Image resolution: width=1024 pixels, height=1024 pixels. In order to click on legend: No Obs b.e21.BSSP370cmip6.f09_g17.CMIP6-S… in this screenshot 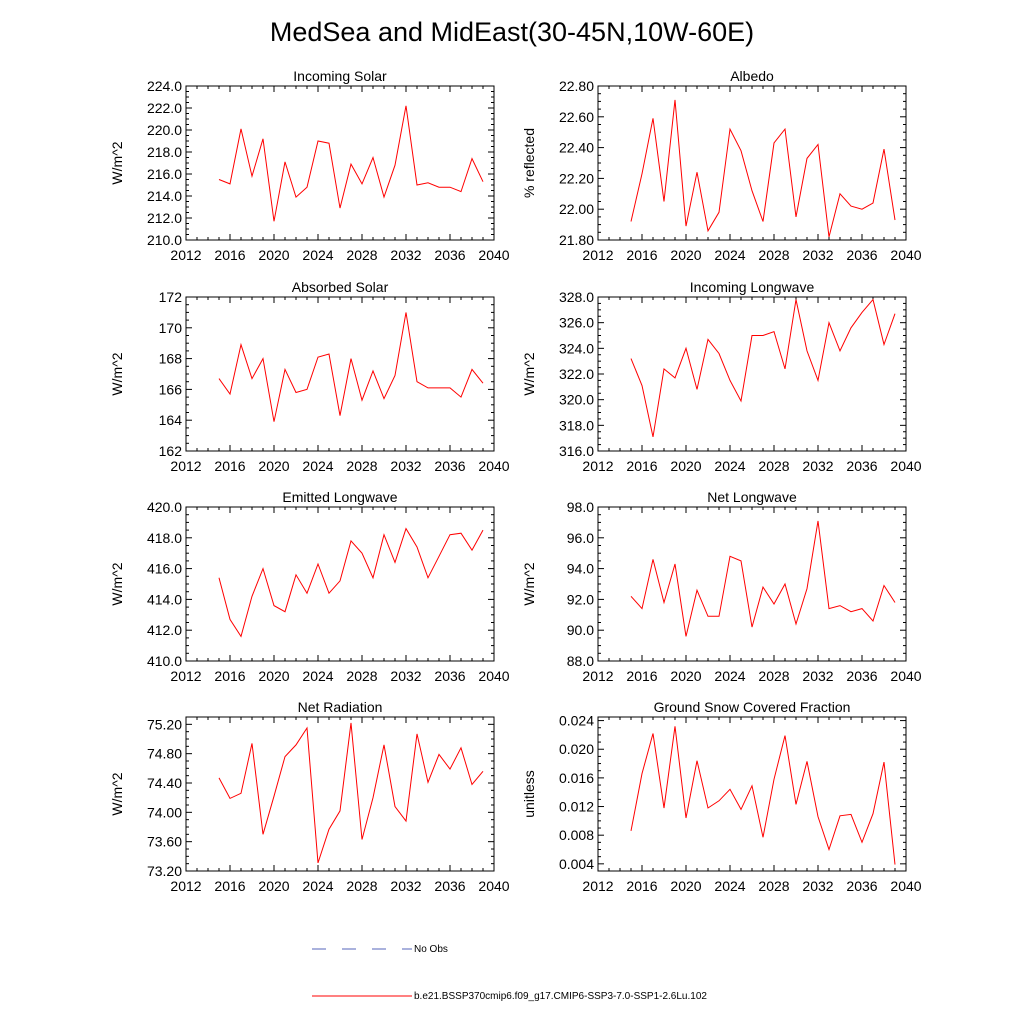, I will do `click(509, 973)`.